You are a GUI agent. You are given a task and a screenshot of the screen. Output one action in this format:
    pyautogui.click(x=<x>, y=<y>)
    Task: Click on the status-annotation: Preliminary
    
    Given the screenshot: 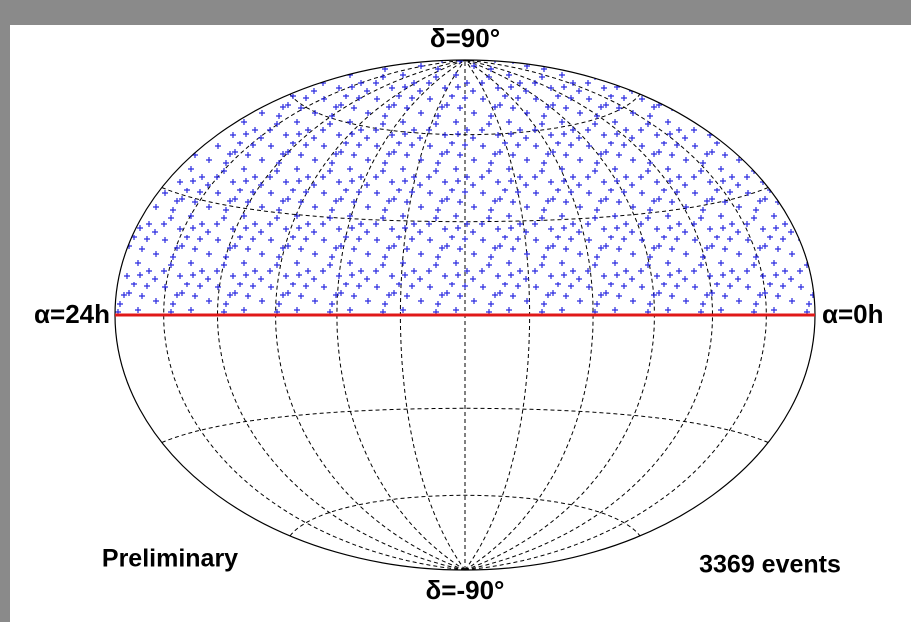 What is the action you would take?
    pyautogui.click(x=170, y=559)
    